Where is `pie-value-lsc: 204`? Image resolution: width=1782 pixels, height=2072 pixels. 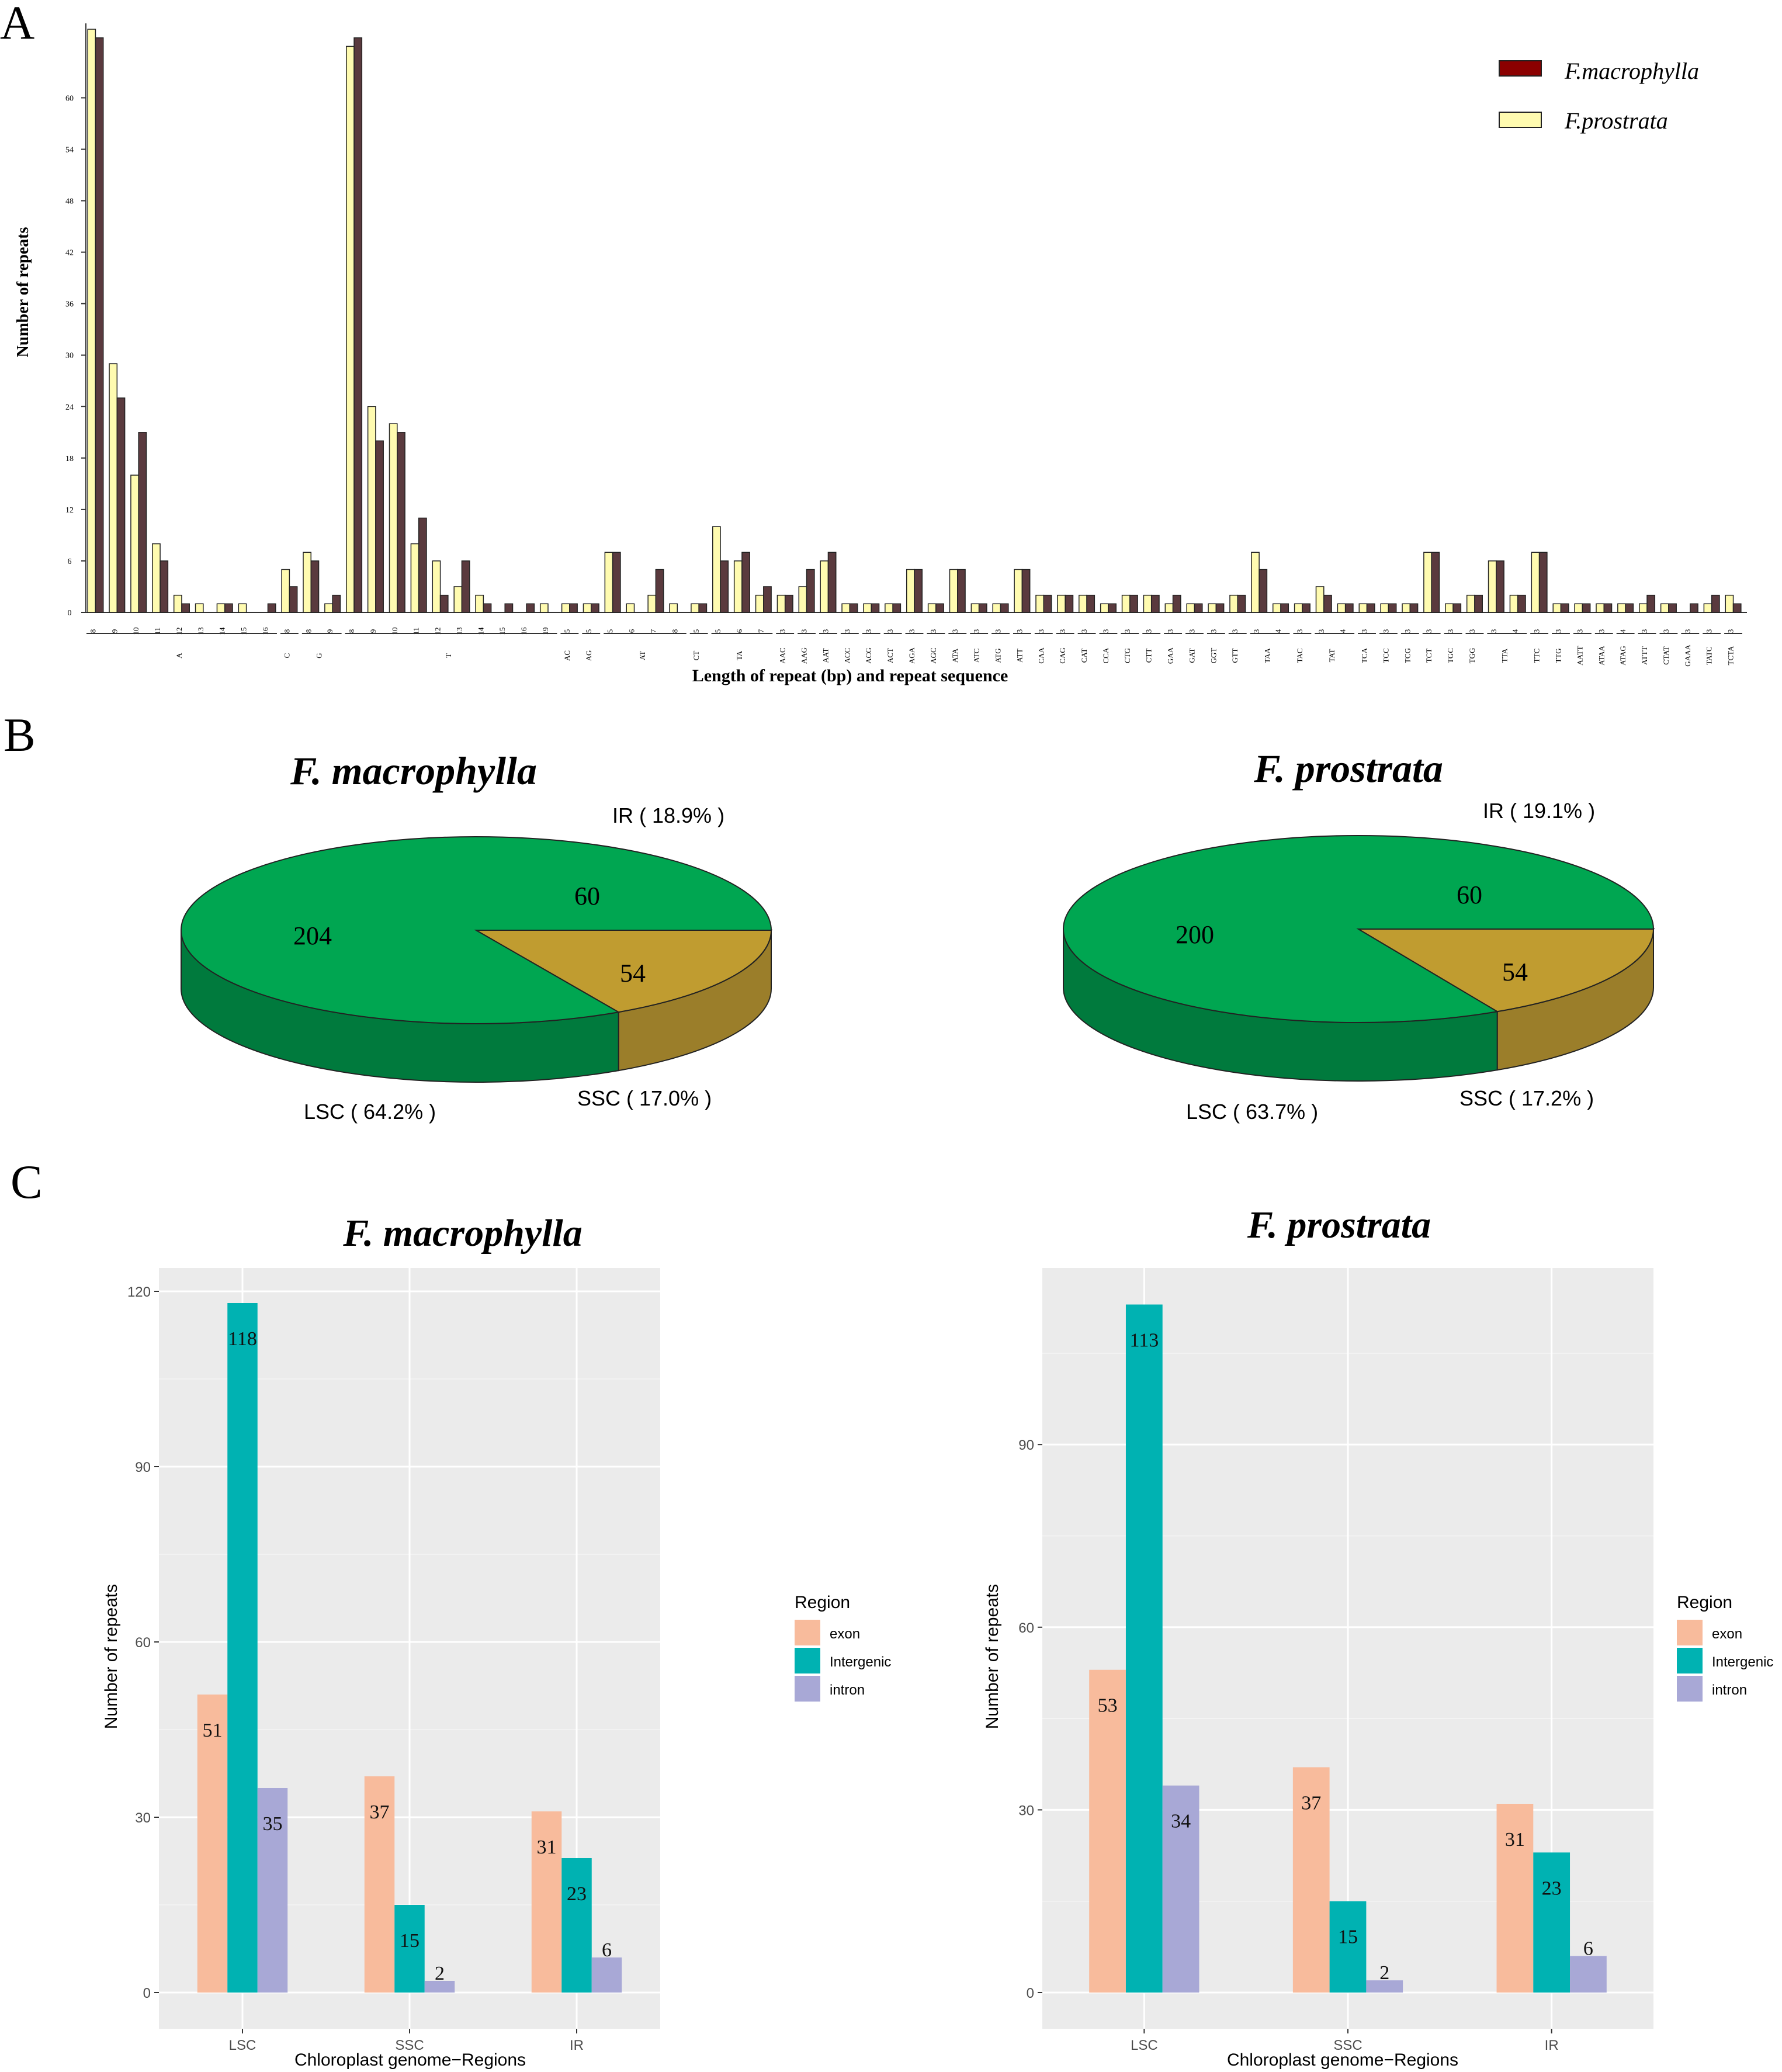
pie-value-lsc: 204 is located at coordinates (313, 936).